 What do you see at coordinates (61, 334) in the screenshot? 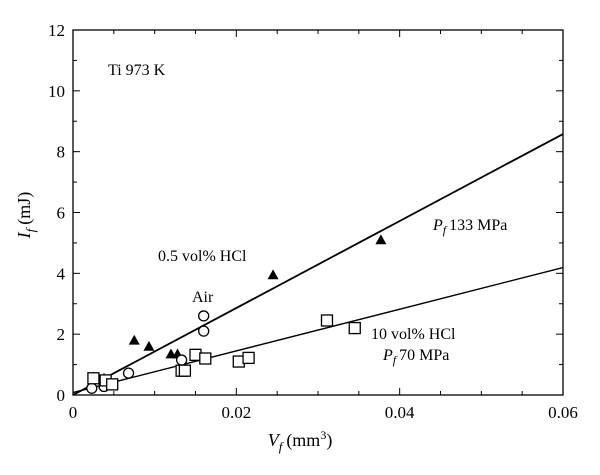
I see `y-tick-label: 2` at bounding box center [61, 334].